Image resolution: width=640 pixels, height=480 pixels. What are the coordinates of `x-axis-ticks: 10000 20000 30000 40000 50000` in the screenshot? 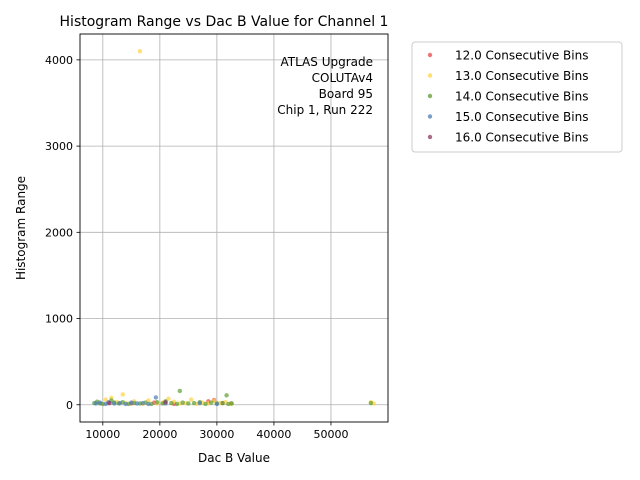 It's located at (216, 431).